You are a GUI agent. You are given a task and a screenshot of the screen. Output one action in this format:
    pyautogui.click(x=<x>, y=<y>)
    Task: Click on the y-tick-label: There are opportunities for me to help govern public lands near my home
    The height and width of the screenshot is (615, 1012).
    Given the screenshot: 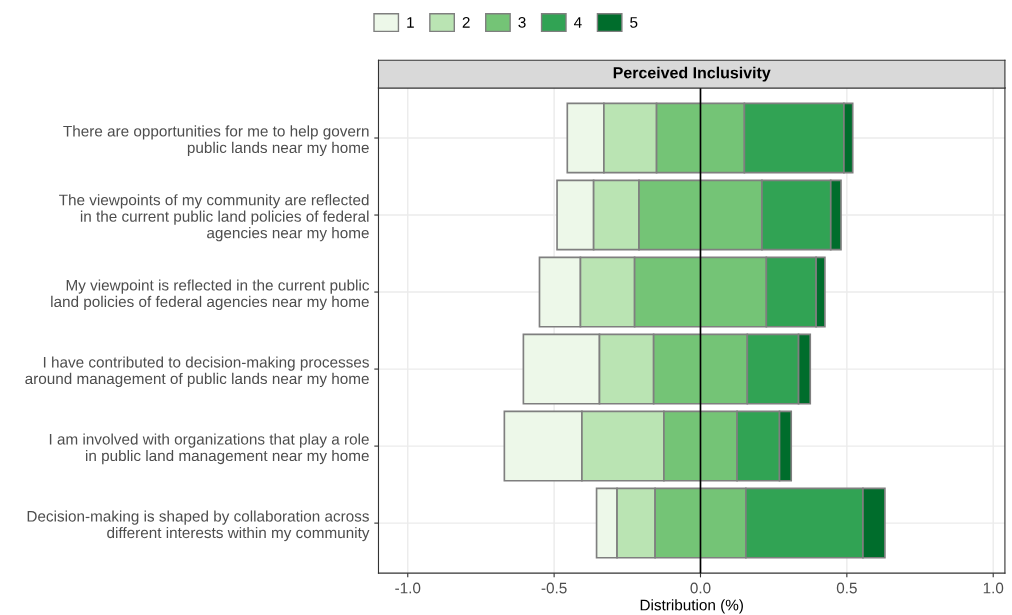 What is the action you would take?
    pyautogui.click(x=216, y=141)
    